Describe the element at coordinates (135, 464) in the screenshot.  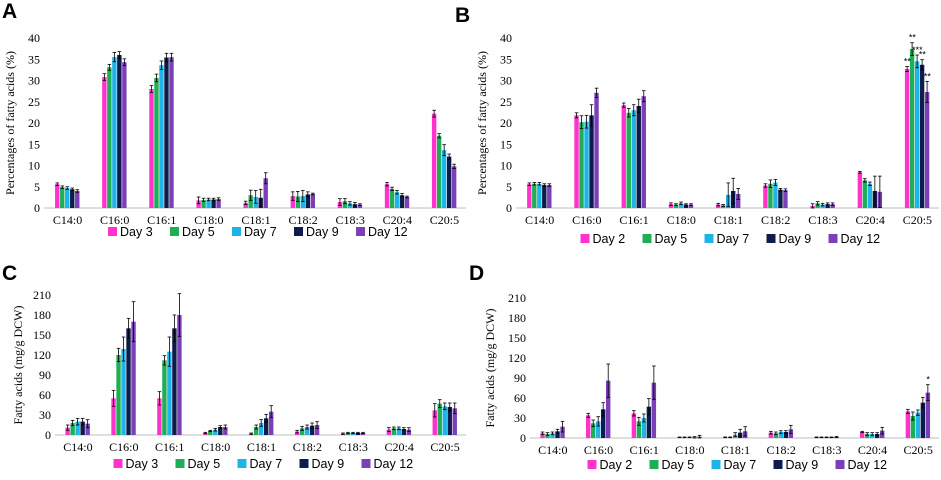
I see `legend-item: Day 3` at that location.